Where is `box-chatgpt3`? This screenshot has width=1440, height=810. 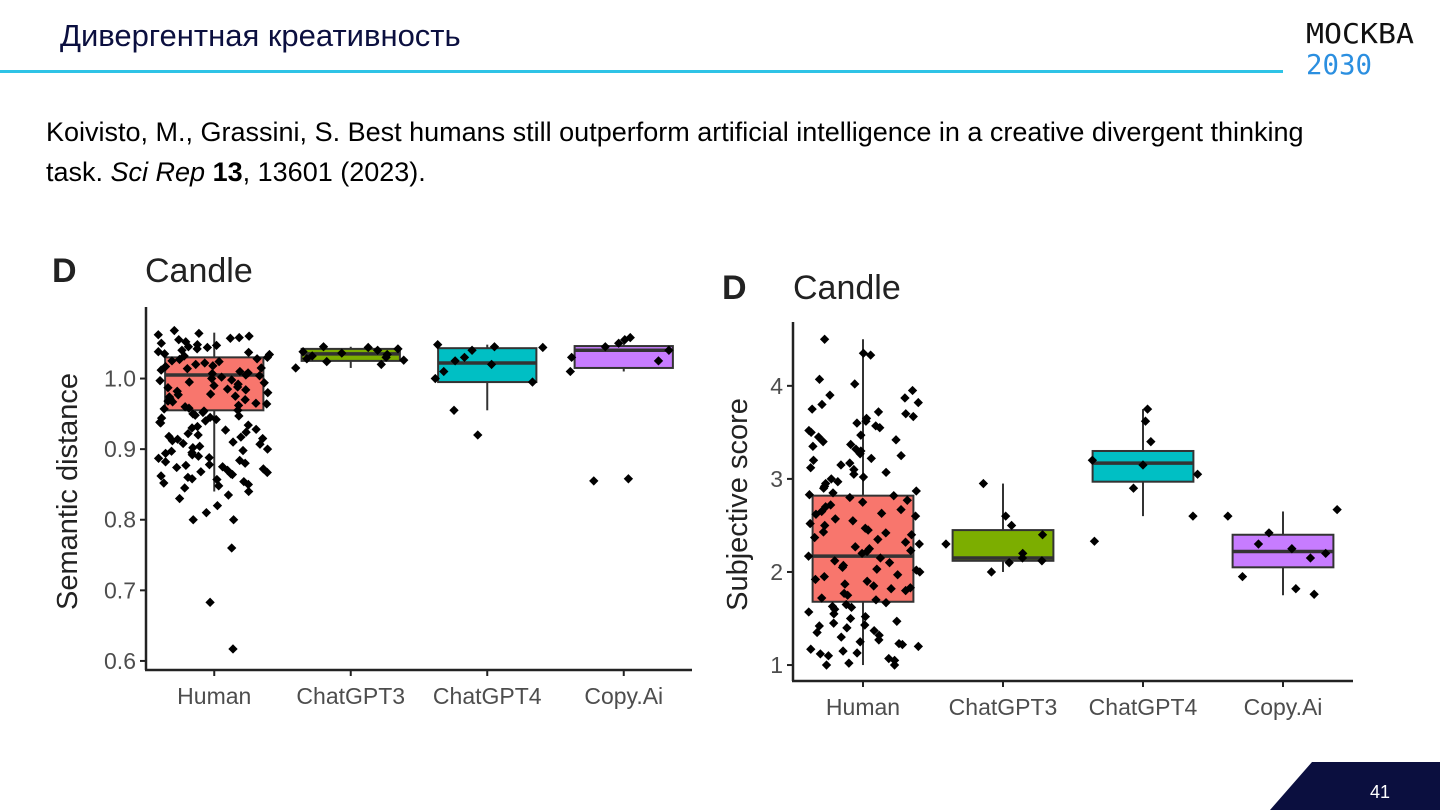 box-chatgpt3 is located at coordinates (1003, 545).